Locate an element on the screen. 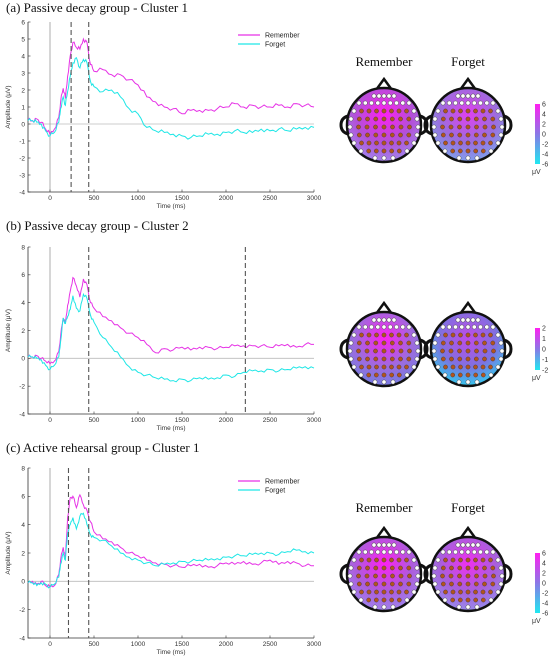 This screenshot has width=550, height=664. x-tick-label: 2000 is located at coordinates (226, 644).